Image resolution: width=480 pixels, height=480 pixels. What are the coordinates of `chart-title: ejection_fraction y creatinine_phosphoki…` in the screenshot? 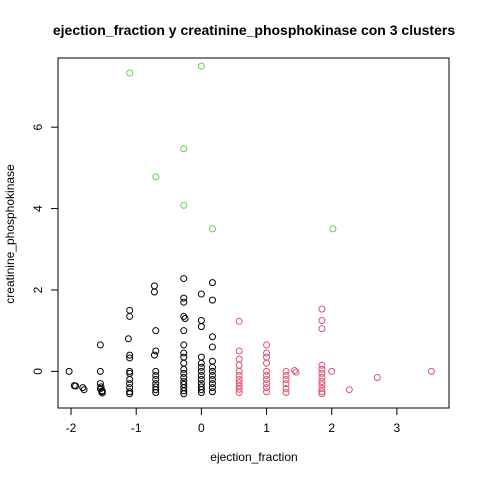 It's located at (254, 30).